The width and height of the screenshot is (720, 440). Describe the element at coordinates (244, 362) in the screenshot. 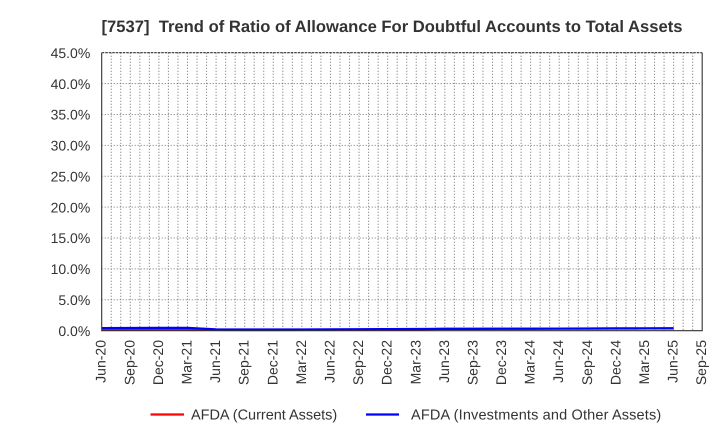

I see `svg-text: Sep-21` at that location.